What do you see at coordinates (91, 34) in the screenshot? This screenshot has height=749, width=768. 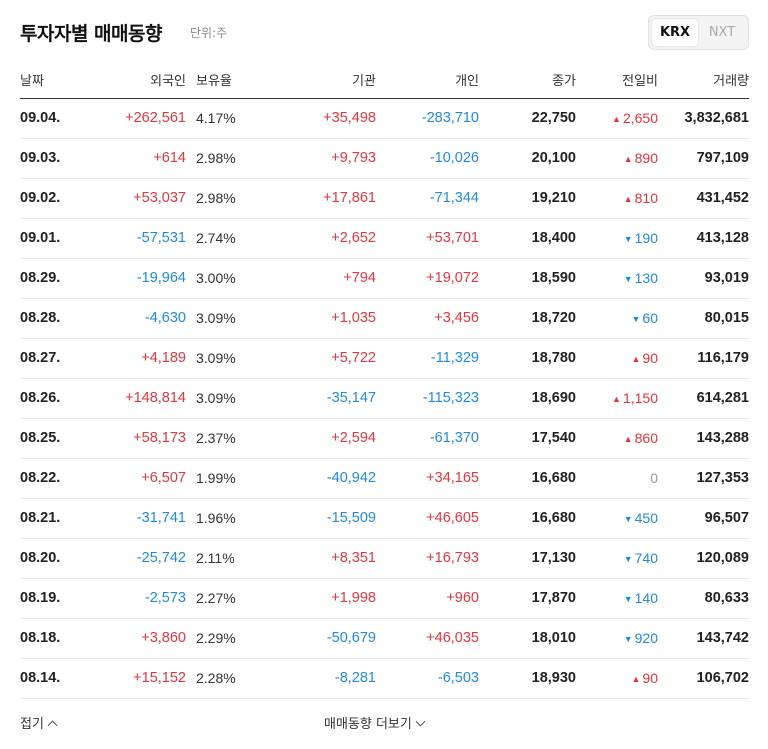 I see `panel-title: 투자자별 매매동향` at bounding box center [91, 34].